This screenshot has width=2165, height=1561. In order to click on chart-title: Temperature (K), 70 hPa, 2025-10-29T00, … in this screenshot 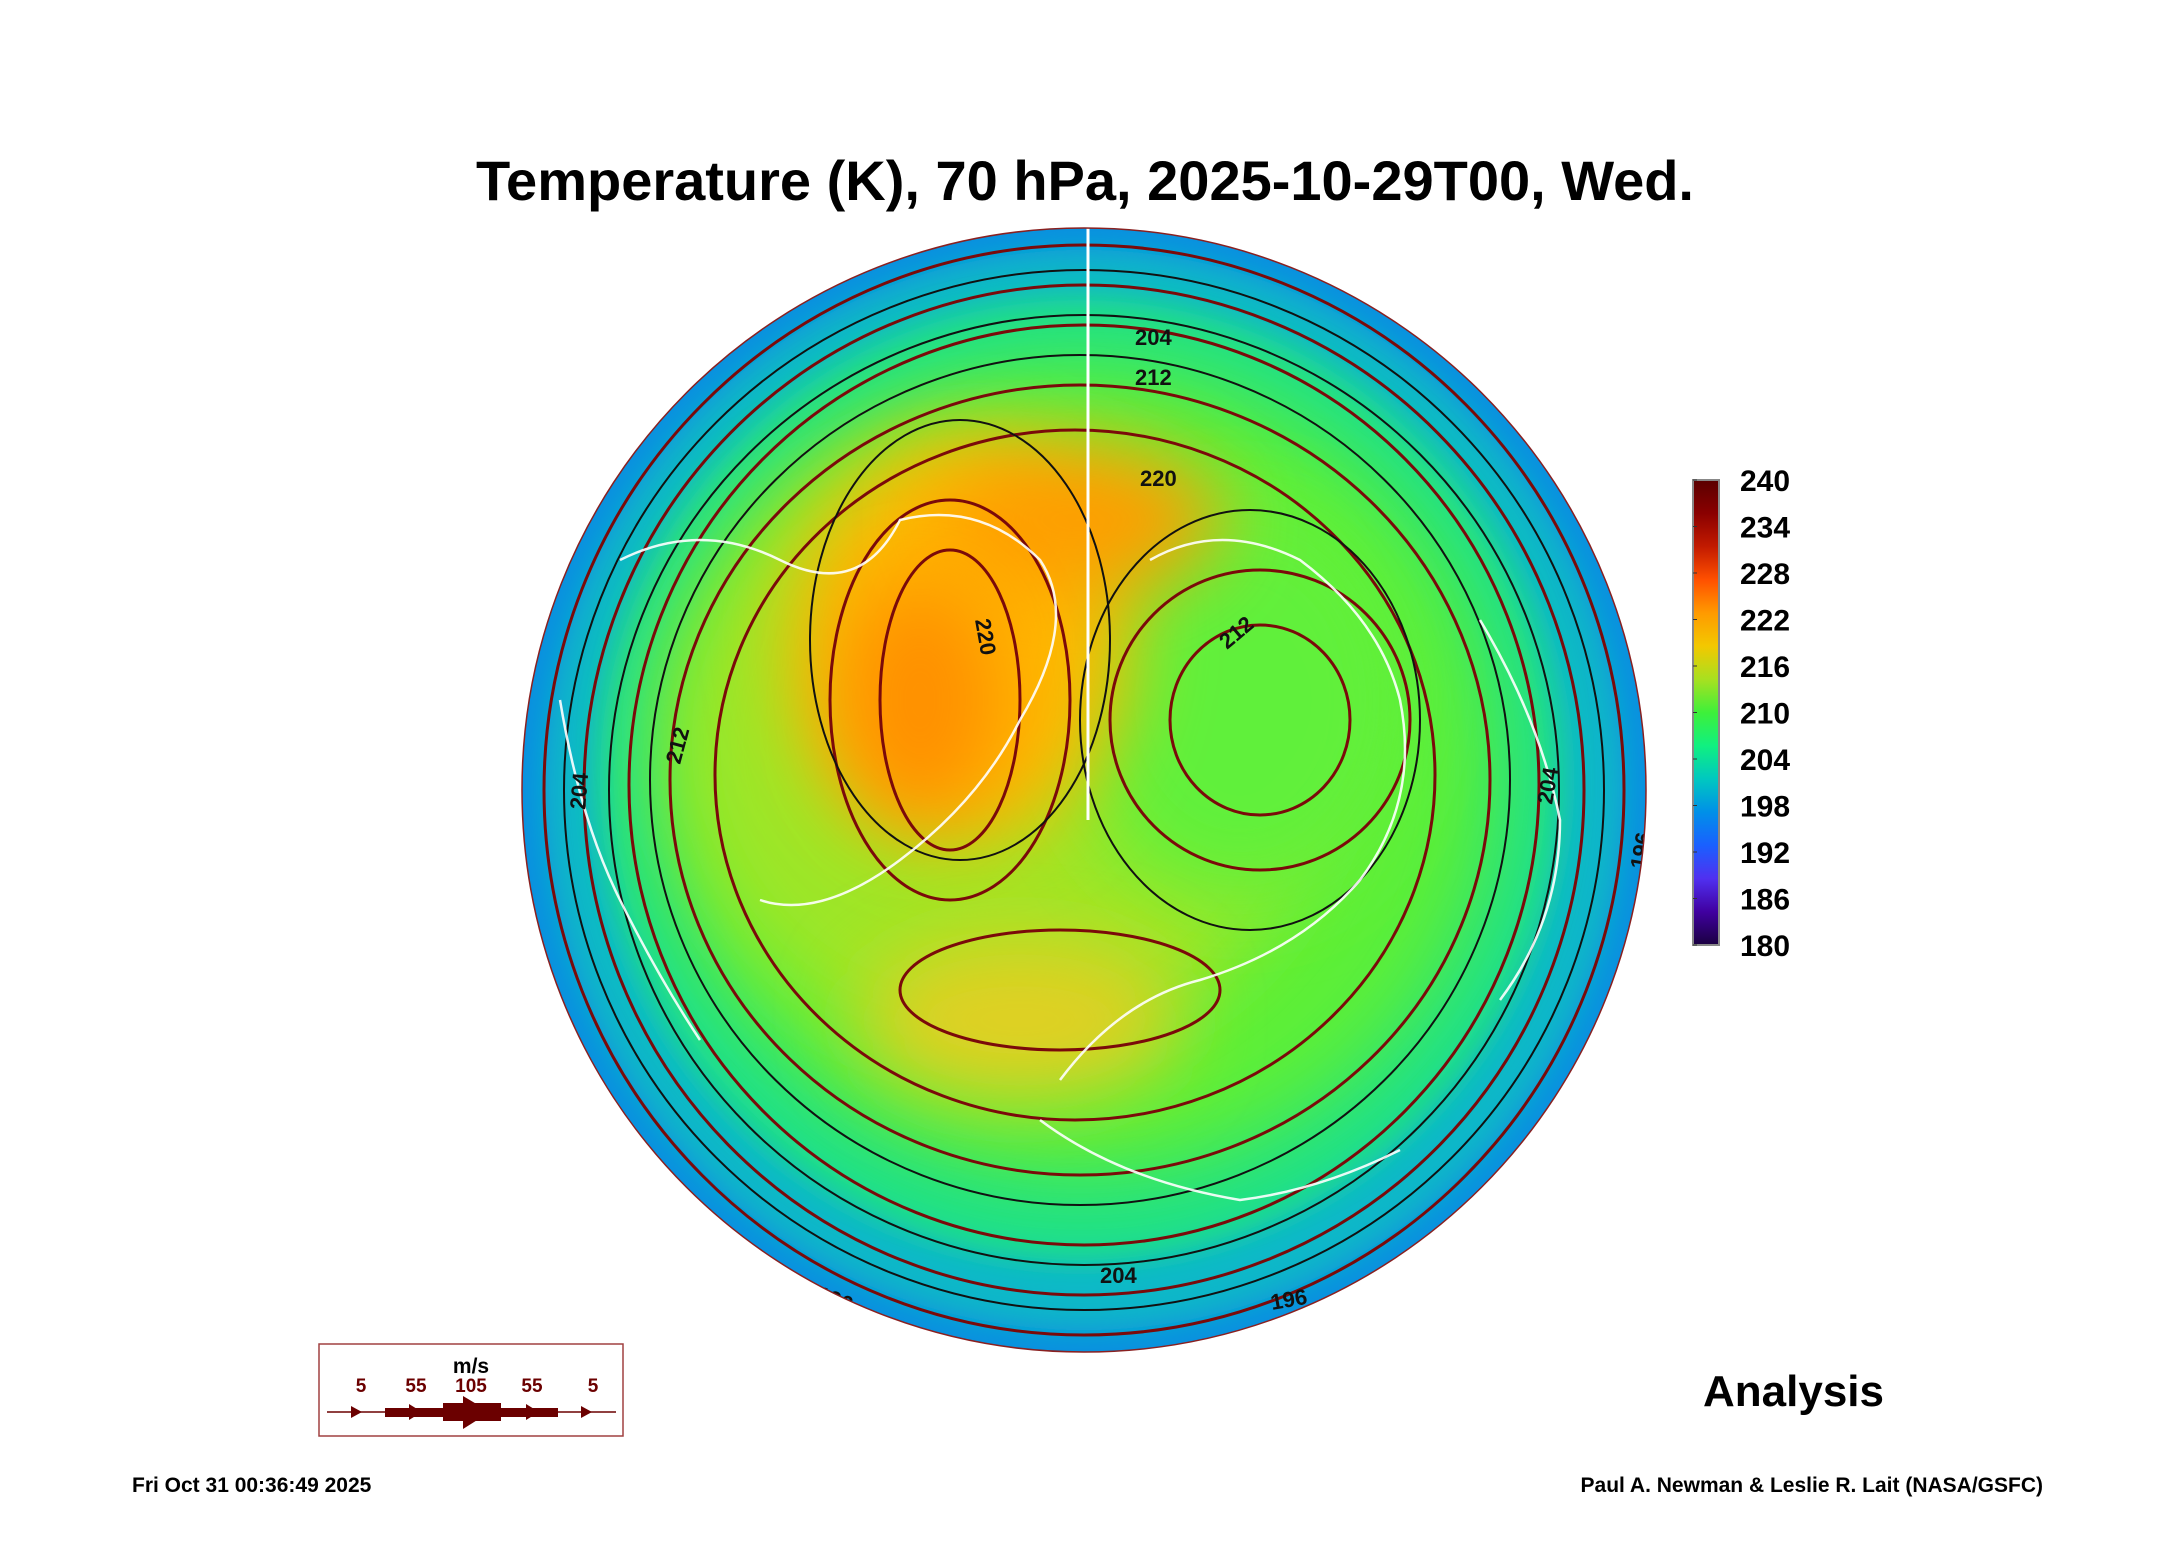, I will do `click(1085, 180)`.